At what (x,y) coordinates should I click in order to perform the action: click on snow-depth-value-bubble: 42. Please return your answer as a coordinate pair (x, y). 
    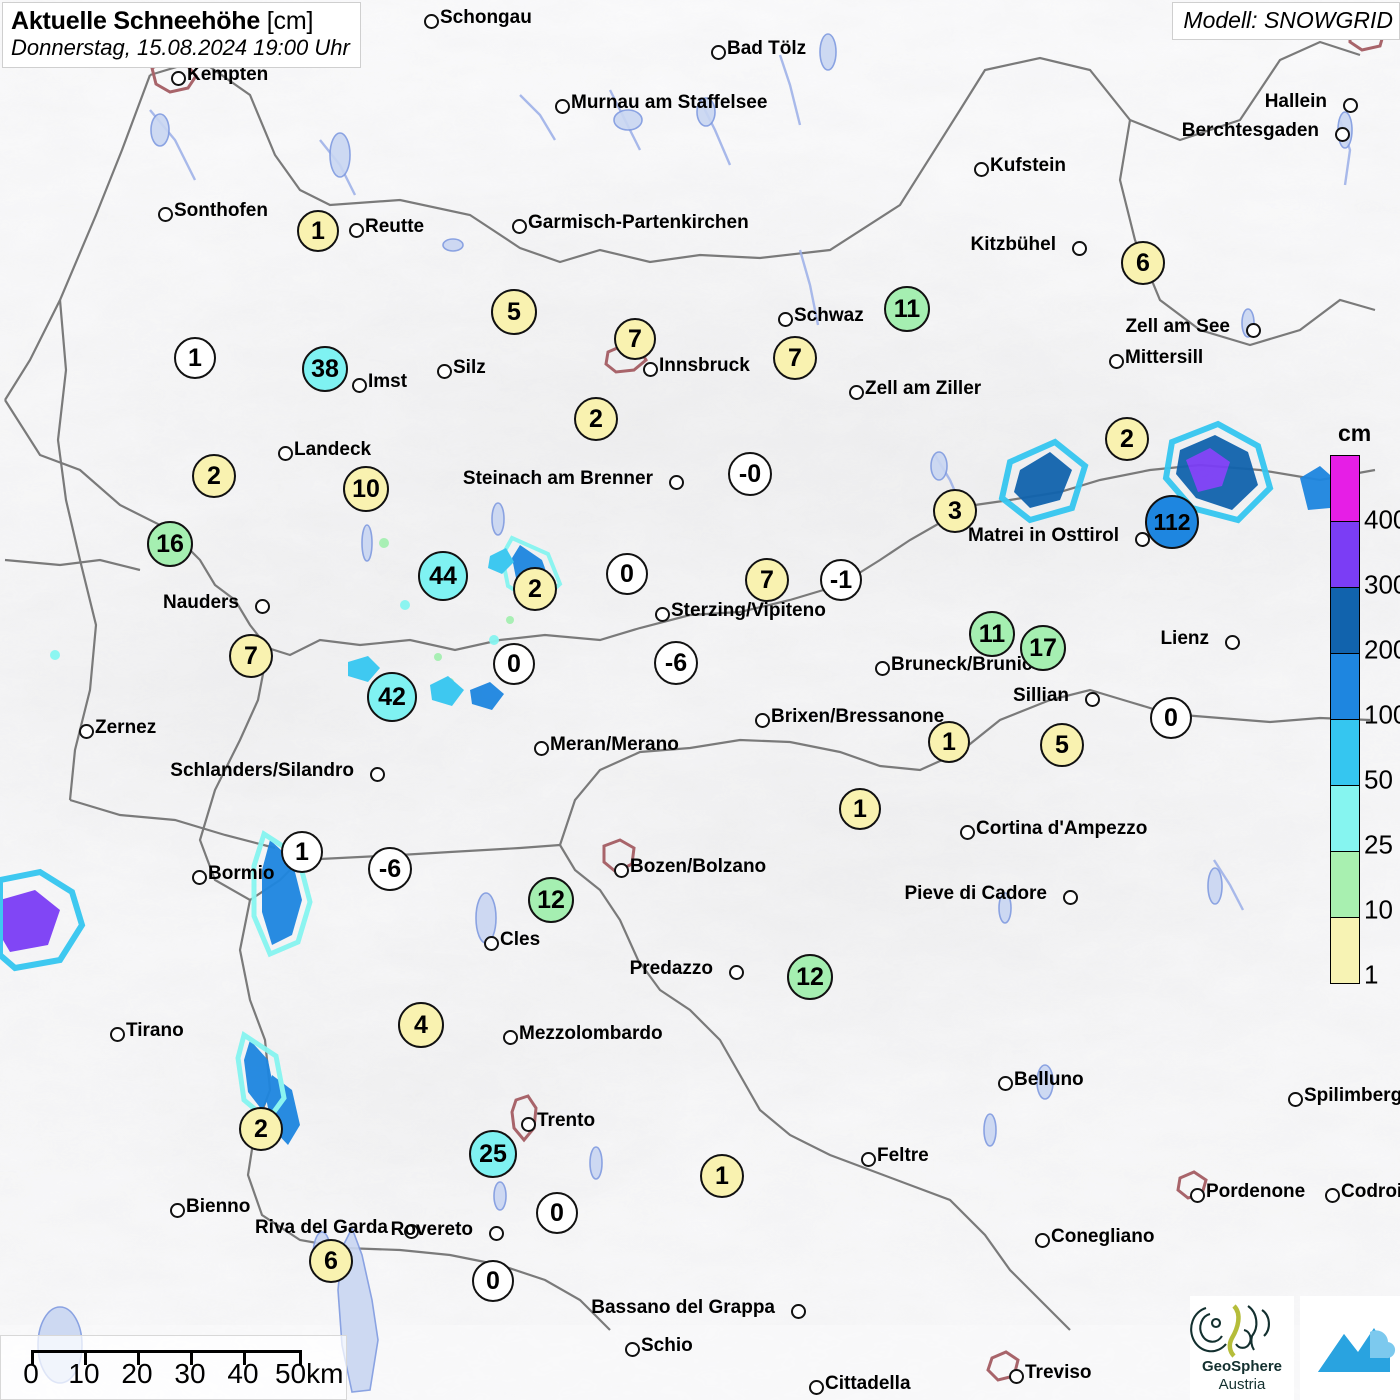
    Looking at the image, I should click on (392, 697).